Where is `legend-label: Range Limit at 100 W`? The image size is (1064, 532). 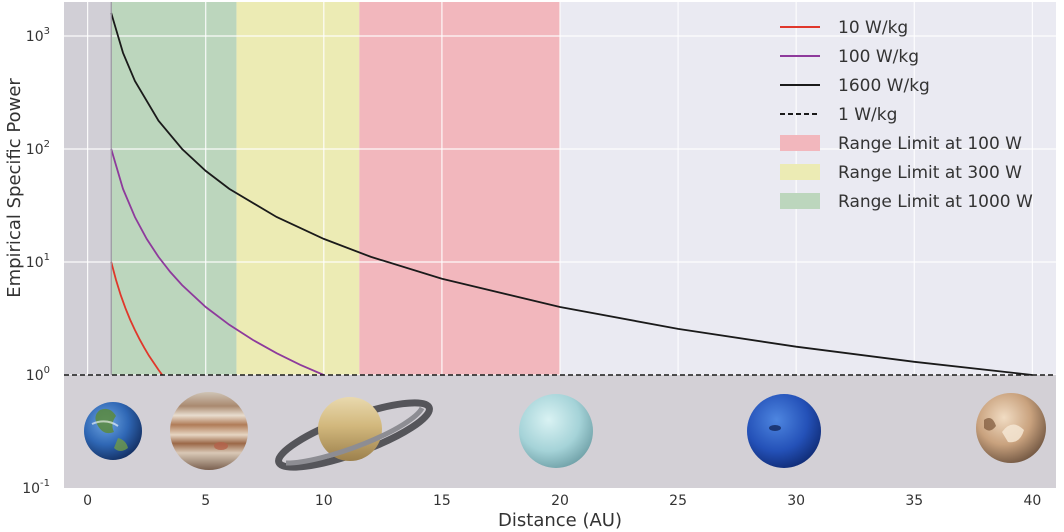
legend-label: Range Limit at 100 W is located at coordinates (930, 144).